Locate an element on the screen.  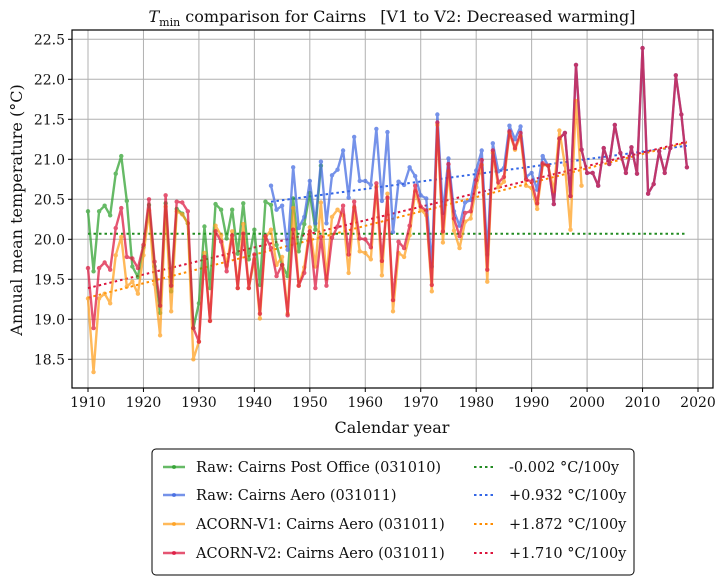
y-tick-label: 20.5 is located at coordinates (49, 200).